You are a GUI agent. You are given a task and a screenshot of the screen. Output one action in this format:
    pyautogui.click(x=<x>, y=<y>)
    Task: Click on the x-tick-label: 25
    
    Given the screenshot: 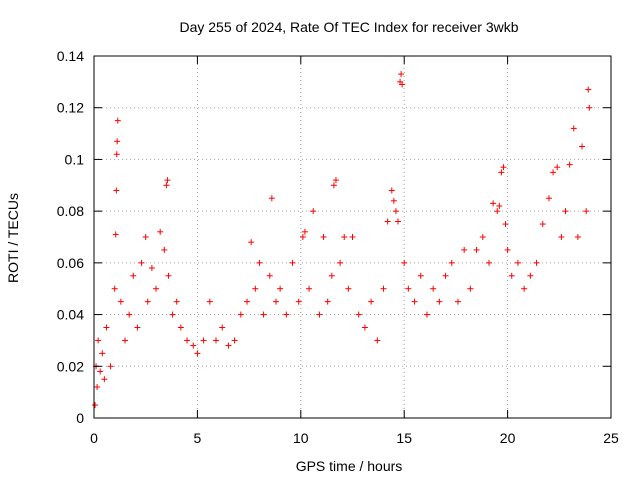 What is the action you would take?
    pyautogui.click(x=611, y=438)
    